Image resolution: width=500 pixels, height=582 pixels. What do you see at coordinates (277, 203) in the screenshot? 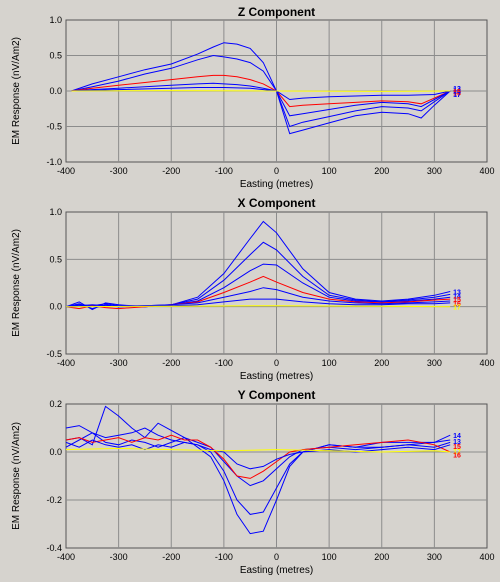
I see `chart-title: X Component` at bounding box center [277, 203].